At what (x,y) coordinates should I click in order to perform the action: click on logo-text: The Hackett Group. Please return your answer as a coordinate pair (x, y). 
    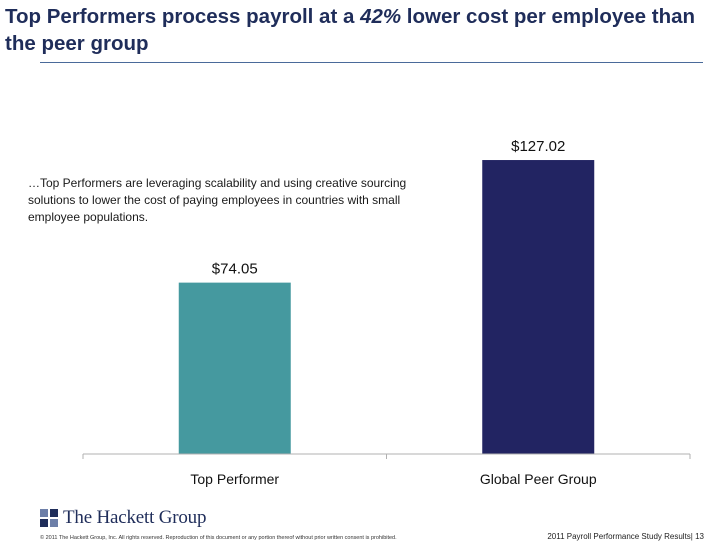
    Looking at the image, I should click on (135, 517).